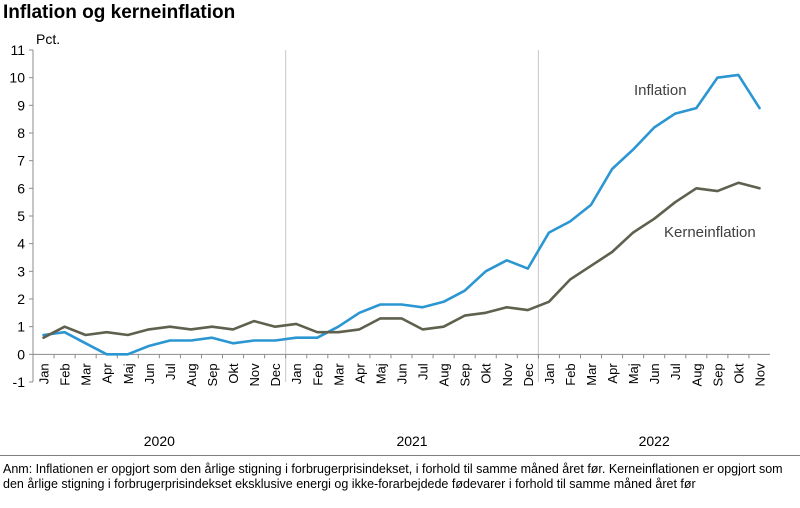 This screenshot has width=800, height=508. What do you see at coordinates (159, 441) in the screenshot?
I see `year-label: 2020` at bounding box center [159, 441].